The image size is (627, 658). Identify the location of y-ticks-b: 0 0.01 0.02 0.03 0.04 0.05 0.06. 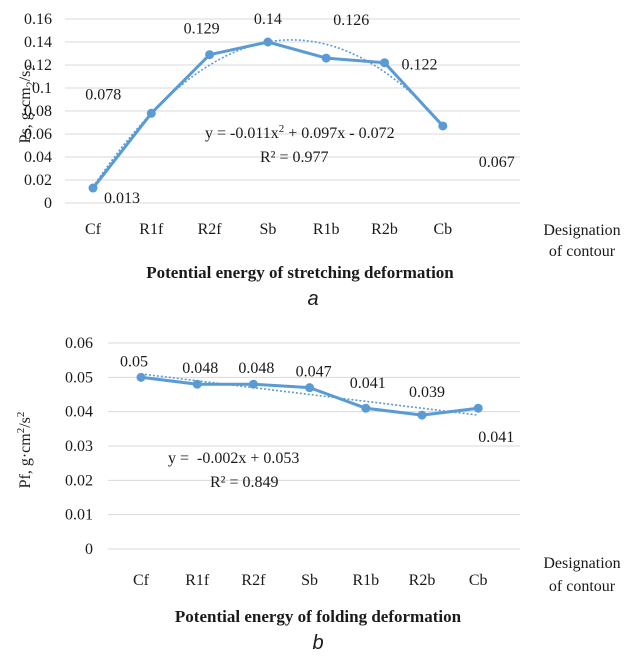
(79, 446).